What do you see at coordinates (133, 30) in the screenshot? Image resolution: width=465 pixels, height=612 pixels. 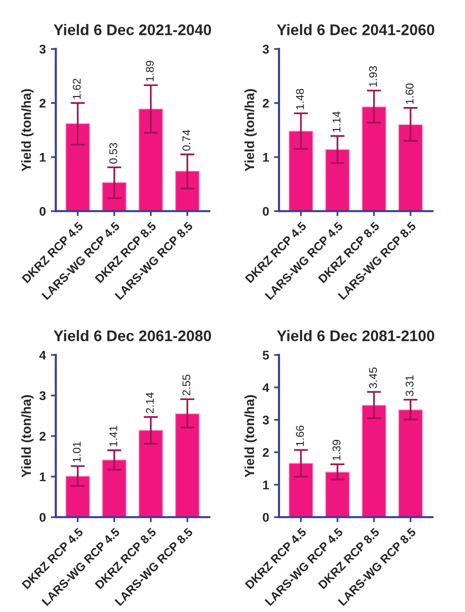 I see `chart-title: Yield 6 Dec 2021-2040` at bounding box center [133, 30].